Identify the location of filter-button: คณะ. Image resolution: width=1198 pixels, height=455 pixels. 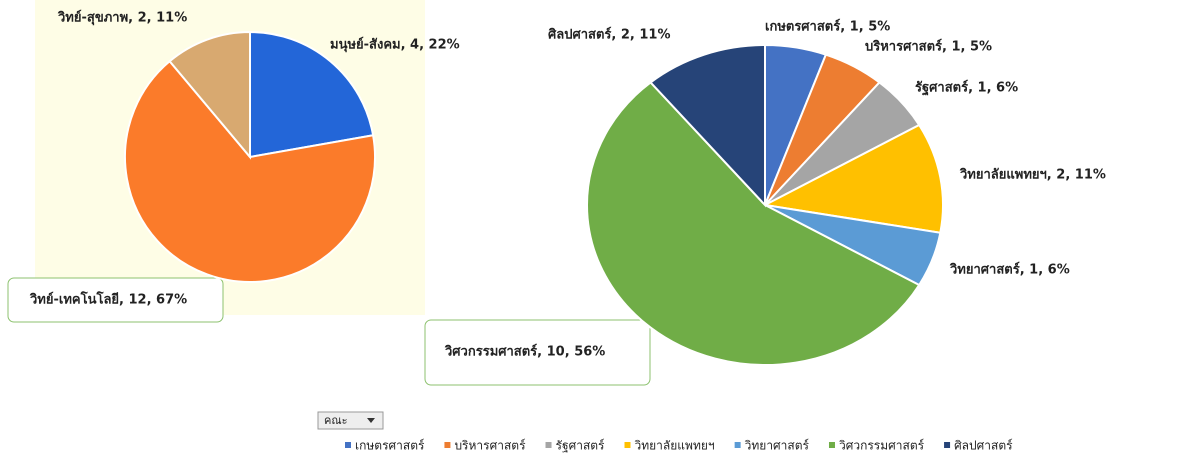
(350, 420).